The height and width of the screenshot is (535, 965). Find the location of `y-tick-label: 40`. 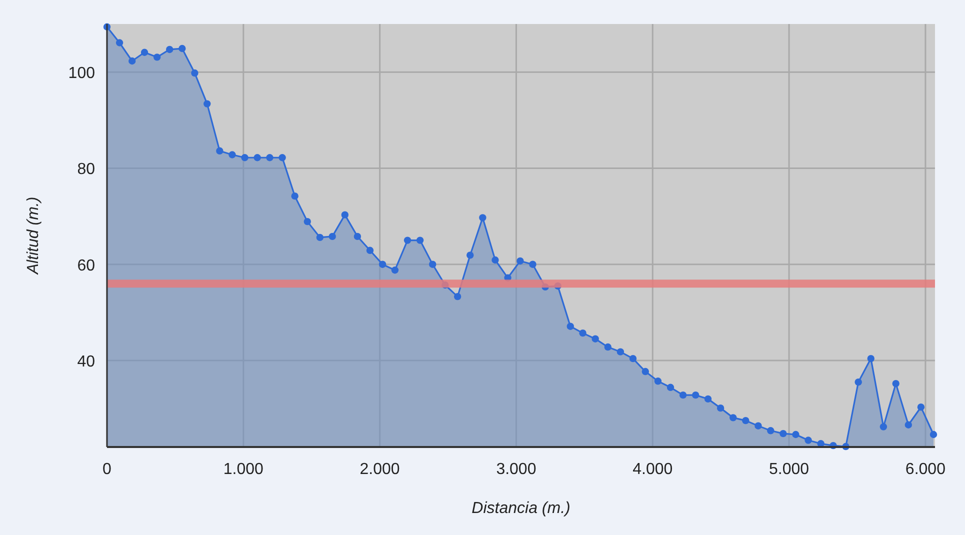

y-tick-label: 40 is located at coordinates (86, 361).